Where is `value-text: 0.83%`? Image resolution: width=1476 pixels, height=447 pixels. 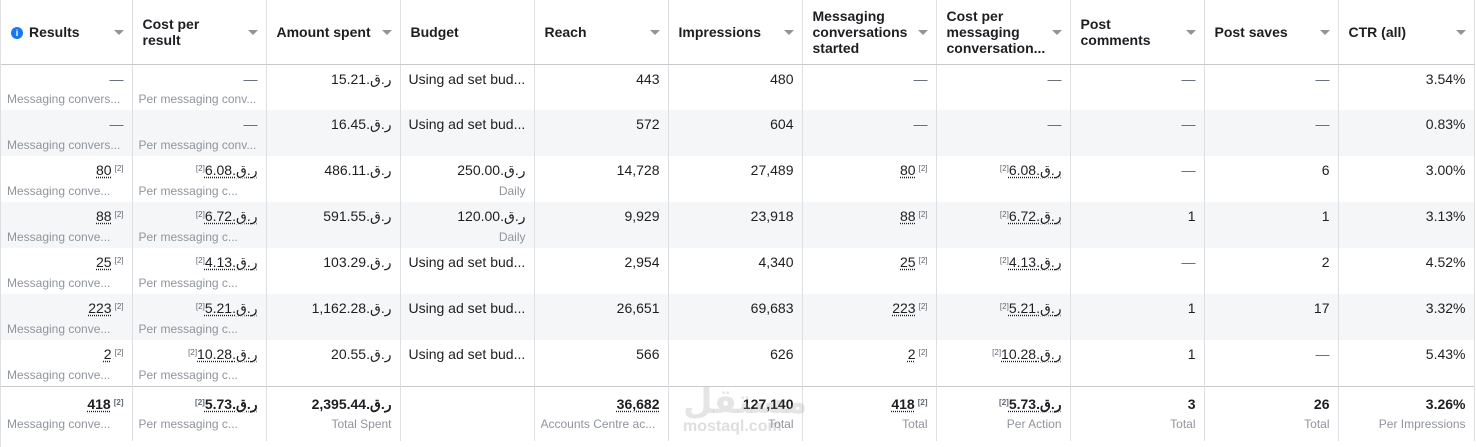
value-text: 0.83% is located at coordinates (1445, 124).